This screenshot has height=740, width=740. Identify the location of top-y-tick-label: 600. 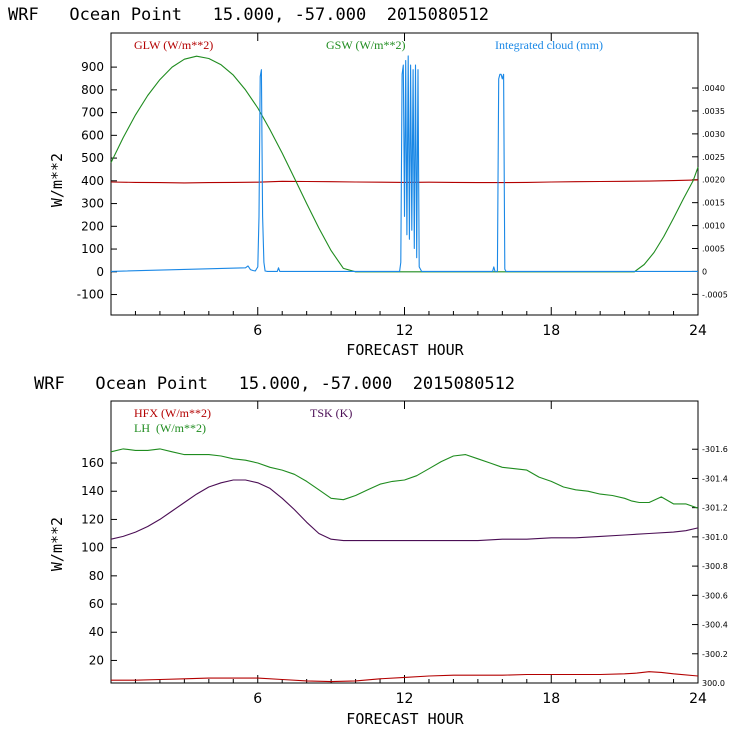
(92, 135).